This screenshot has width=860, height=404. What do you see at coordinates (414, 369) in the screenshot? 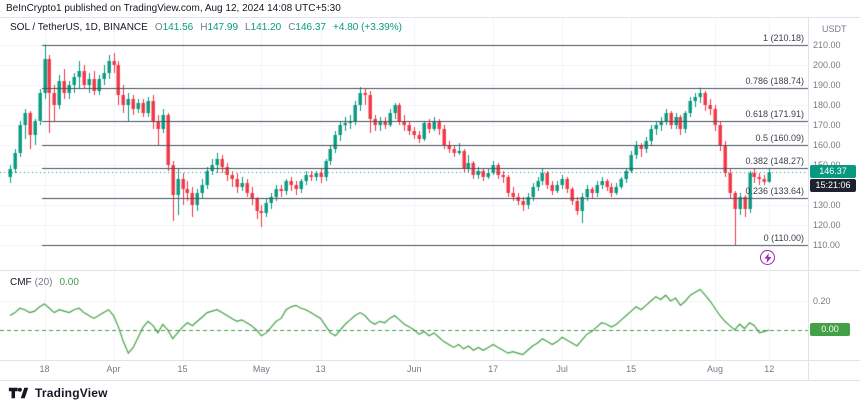
I see `time-axis-label: Jun` at bounding box center [414, 369].